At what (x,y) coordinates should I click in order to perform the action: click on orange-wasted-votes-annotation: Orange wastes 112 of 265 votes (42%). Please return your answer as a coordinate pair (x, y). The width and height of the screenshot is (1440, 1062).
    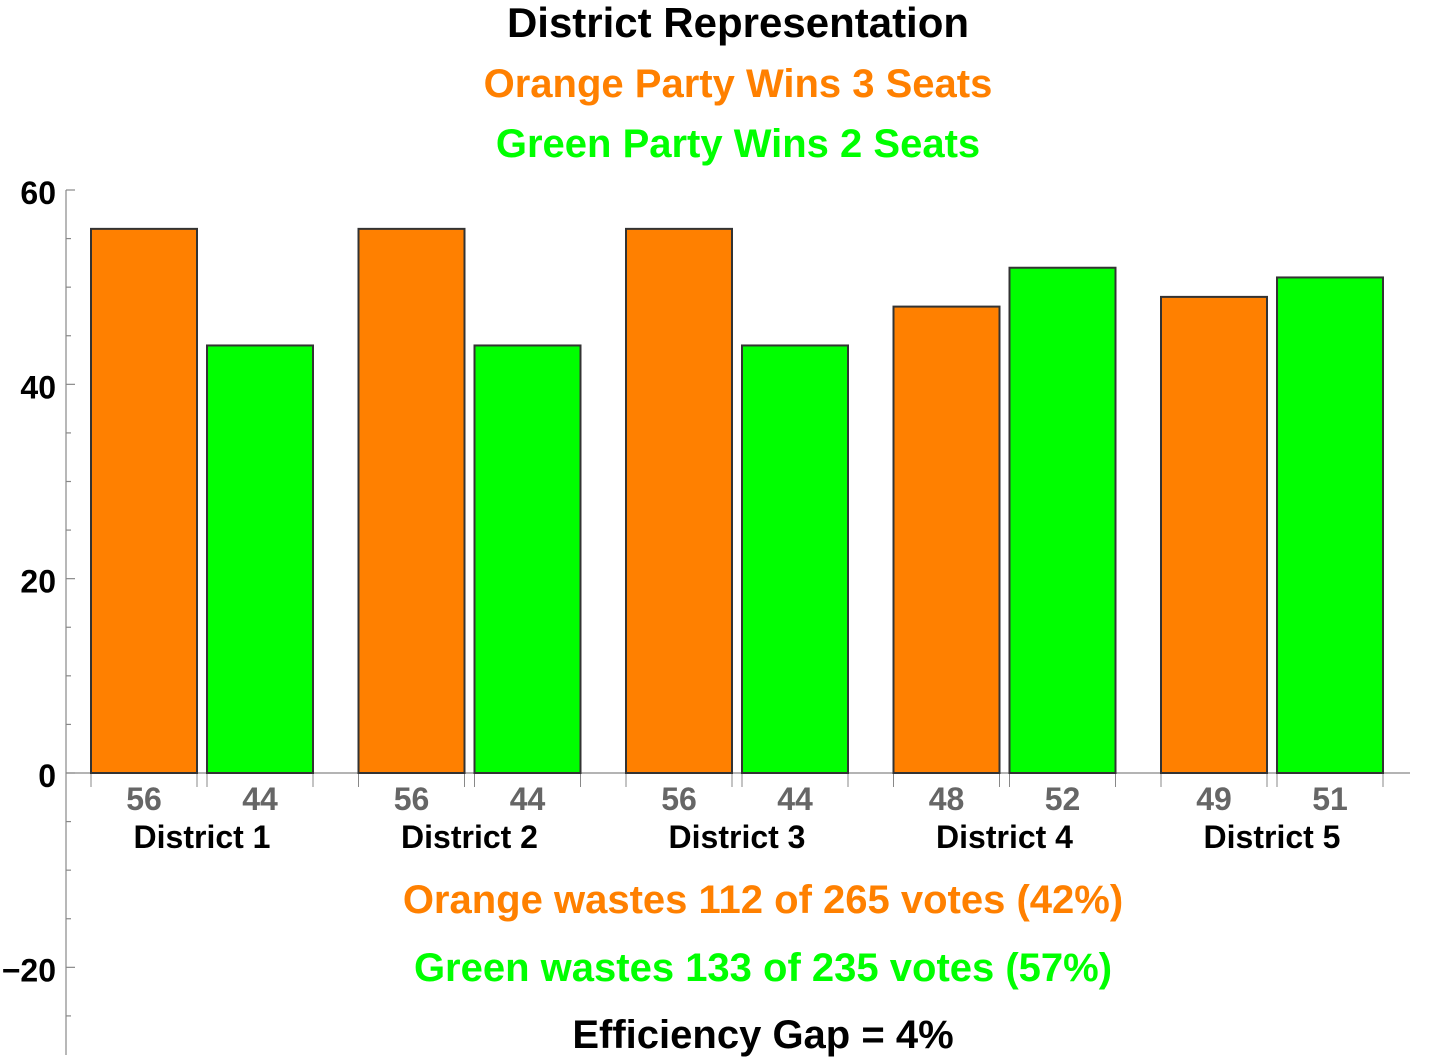
    Looking at the image, I should click on (763, 900).